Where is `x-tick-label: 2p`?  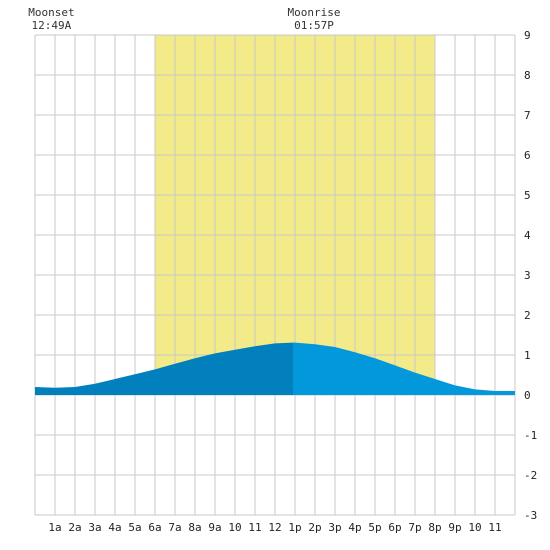 x-tick-label: 2p is located at coordinates (314, 527).